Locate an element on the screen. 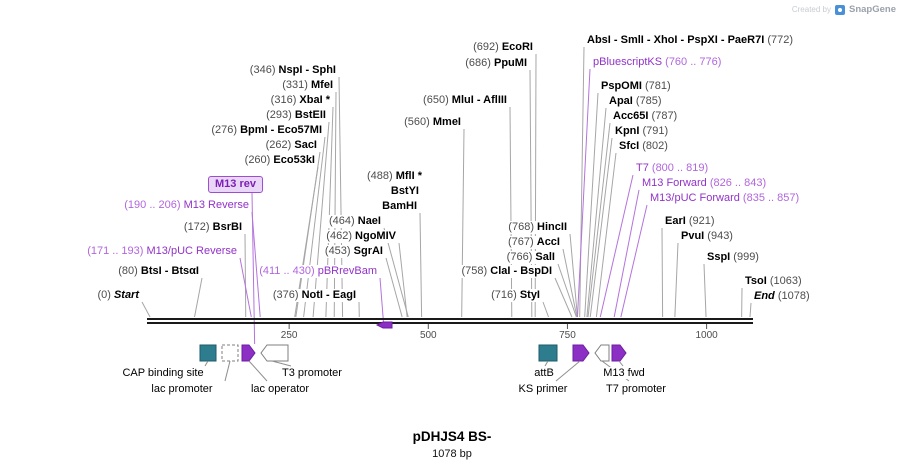 This screenshot has width=906, height=471. site-label-pbrrevbam: (411 .. 430) pBRrevBam is located at coordinates (318, 271).